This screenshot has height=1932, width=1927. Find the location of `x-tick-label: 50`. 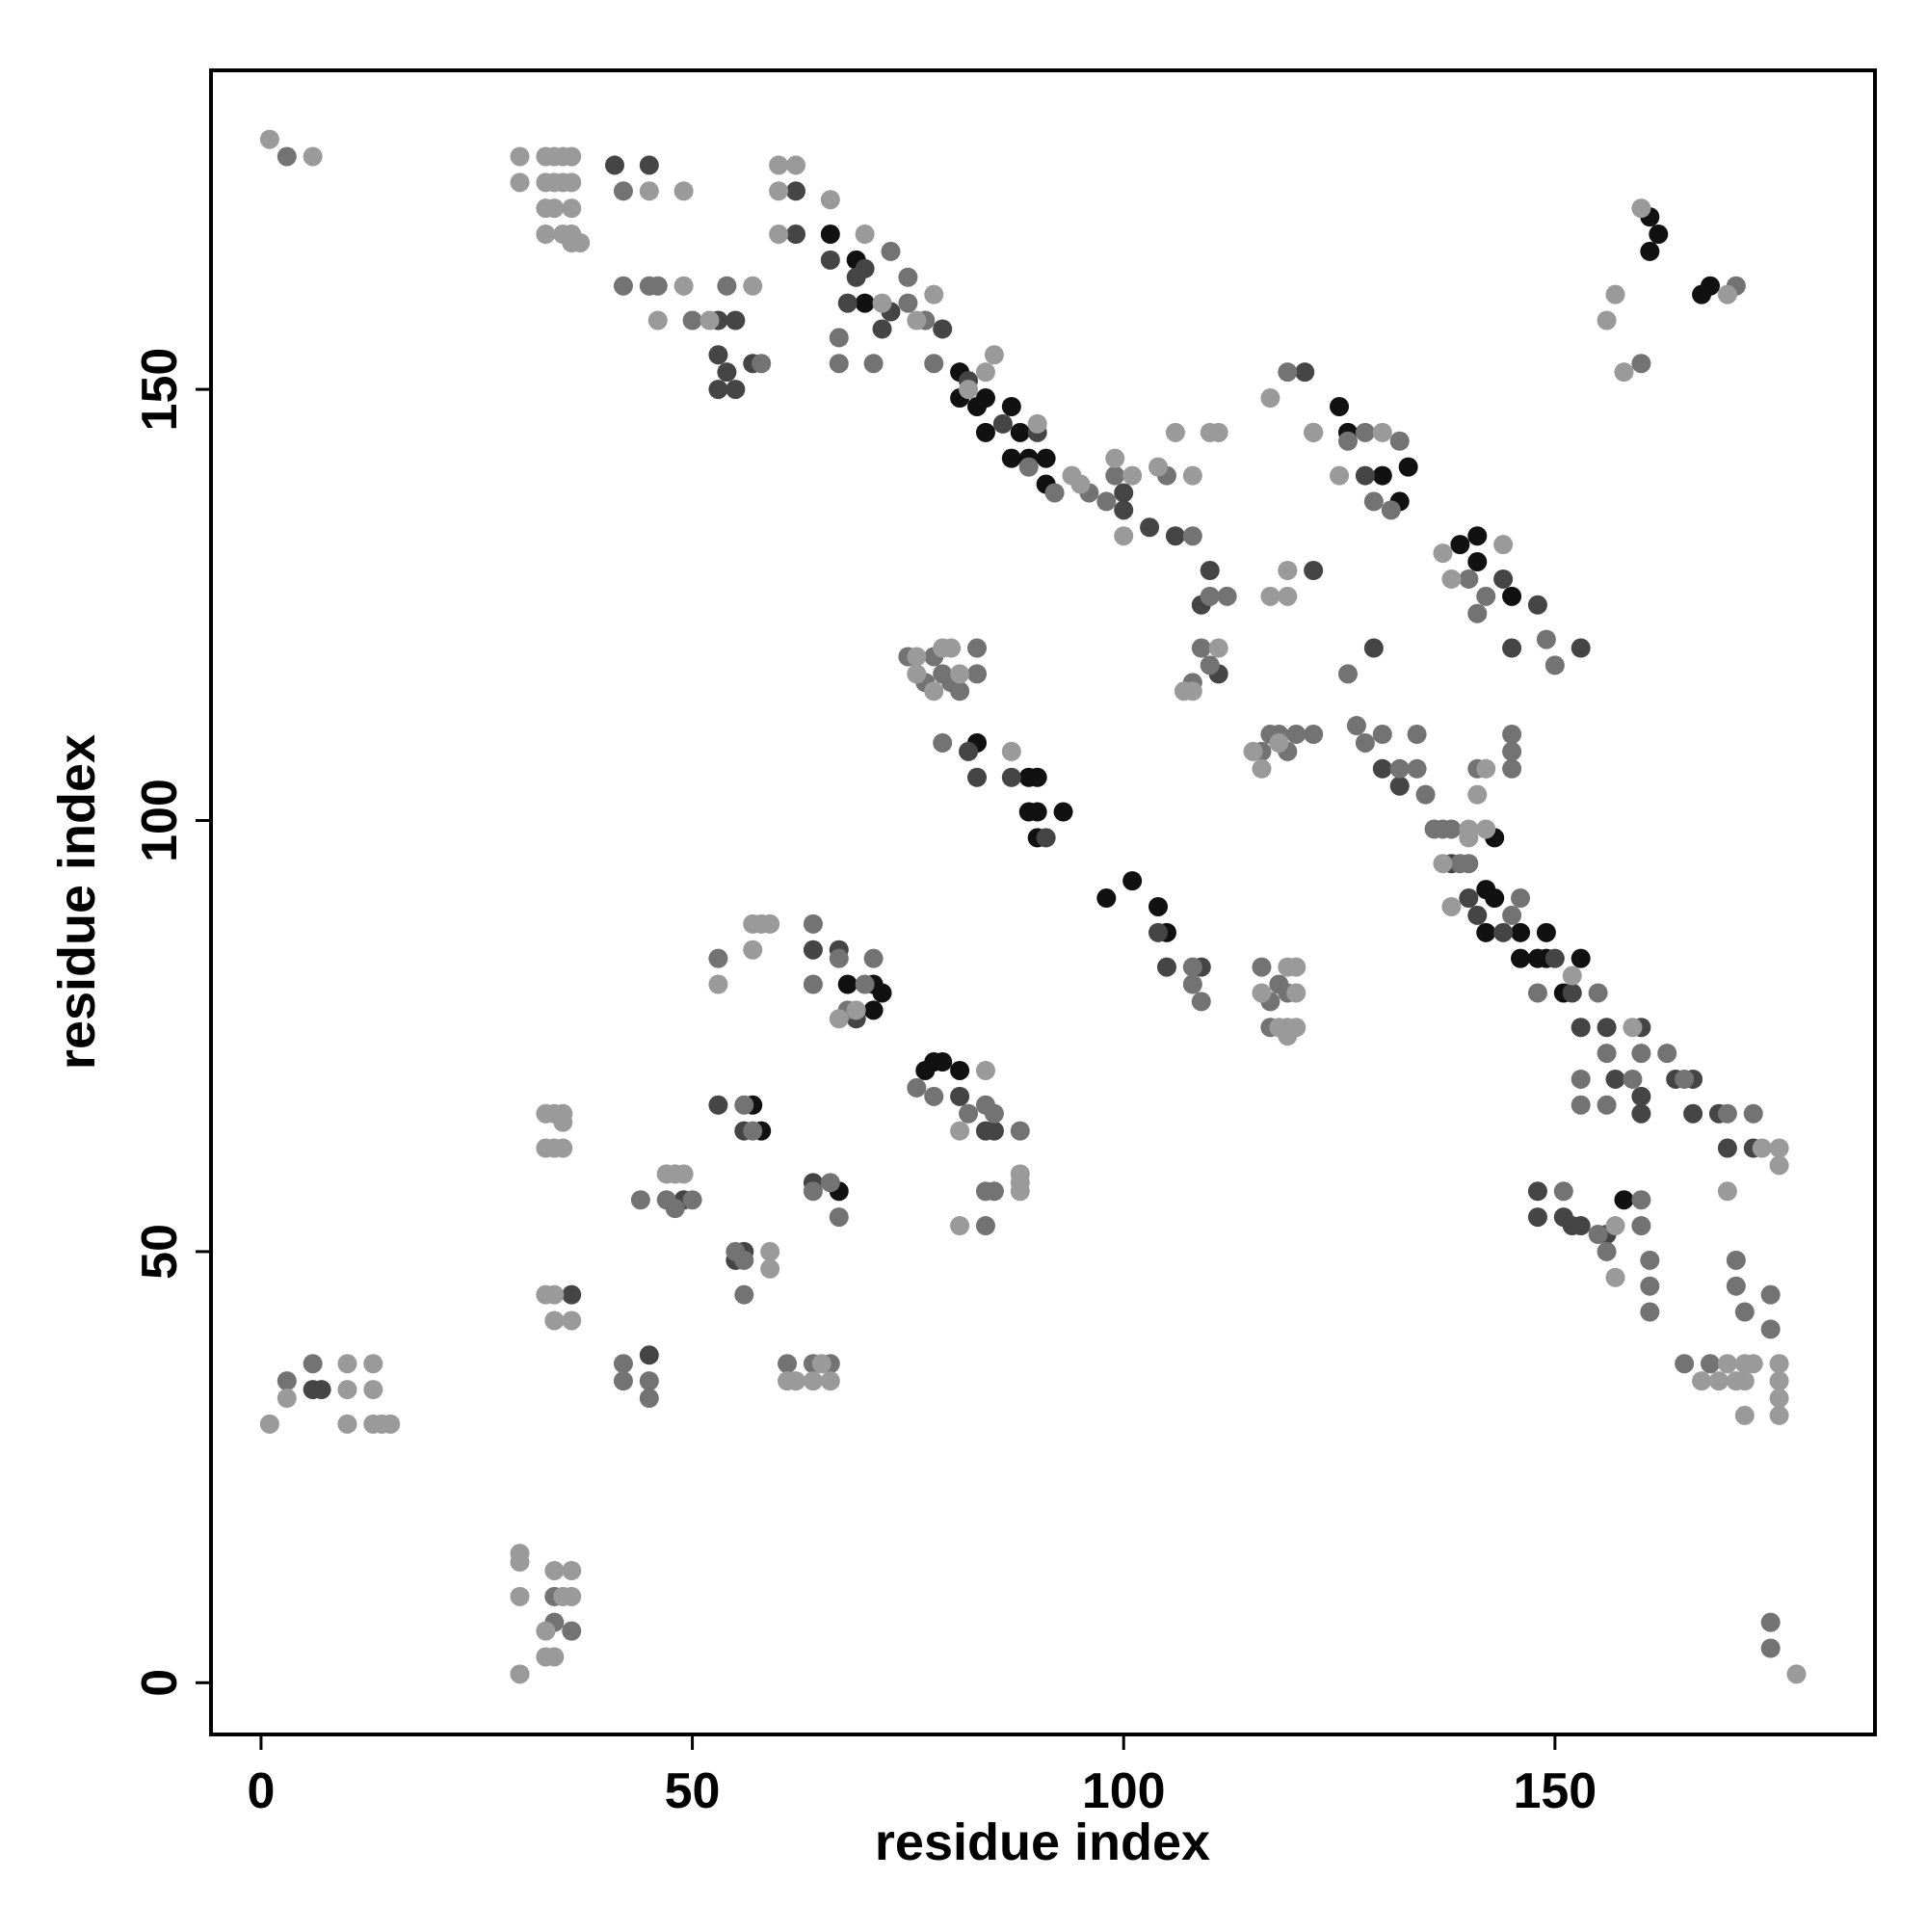

x-tick-label: 50 is located at coordinates (693, 1791).